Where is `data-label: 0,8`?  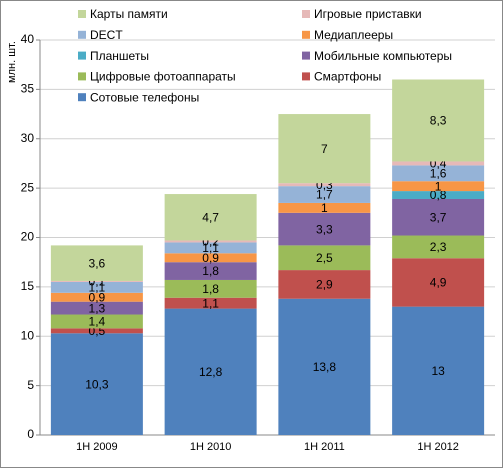 data-label: 0,8 is located at coordinates (438, 195).